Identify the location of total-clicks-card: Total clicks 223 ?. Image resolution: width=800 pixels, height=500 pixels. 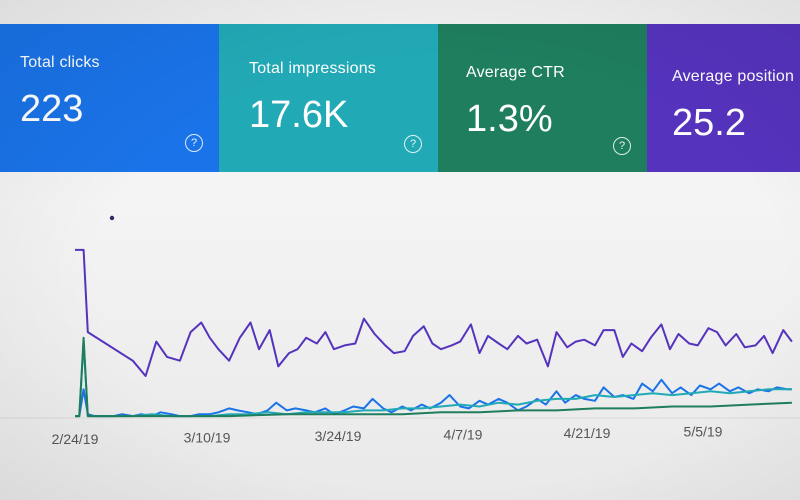
(109, 98).